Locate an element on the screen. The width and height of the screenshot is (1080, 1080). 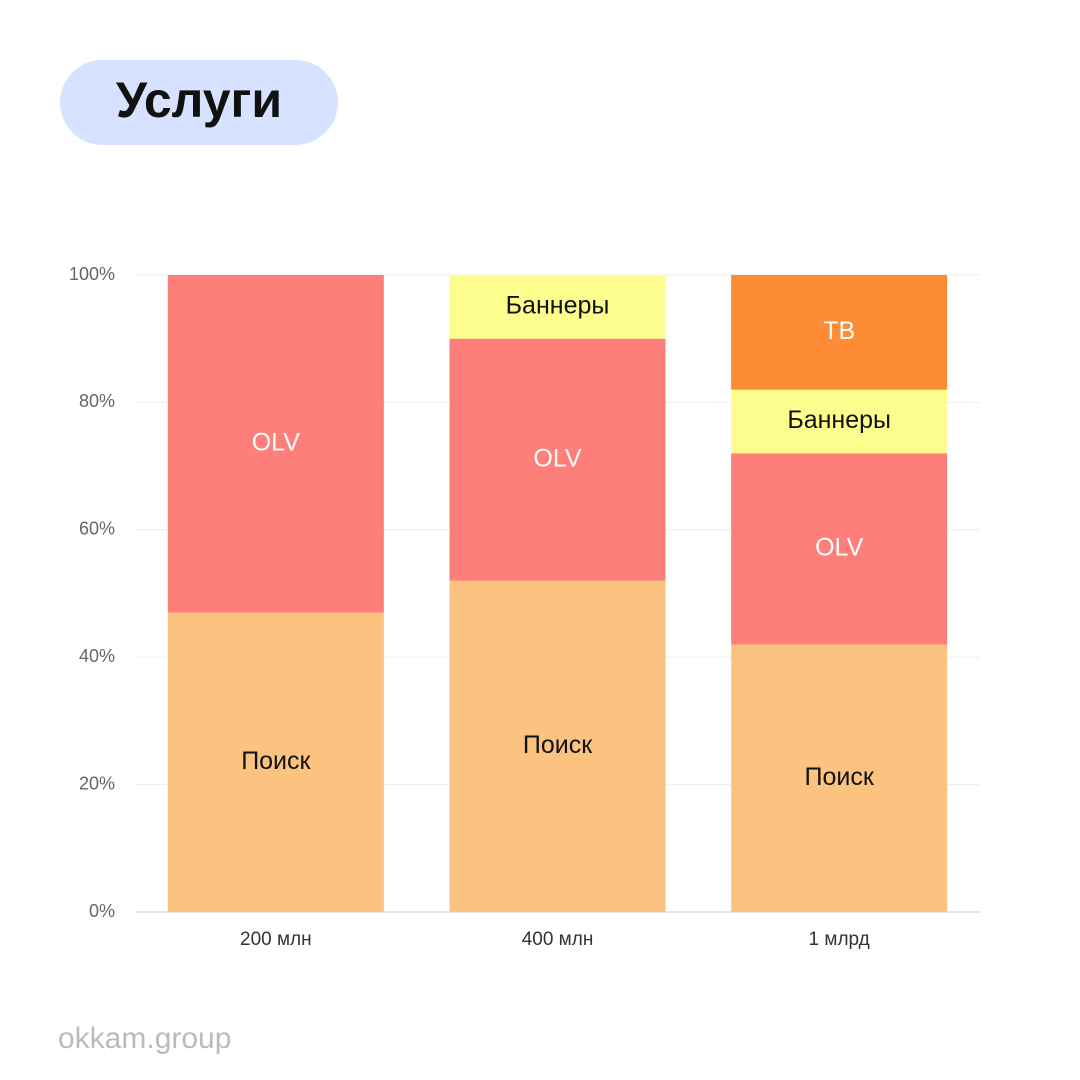
y-tick-label: 60% is located at coordinates (97, 529).